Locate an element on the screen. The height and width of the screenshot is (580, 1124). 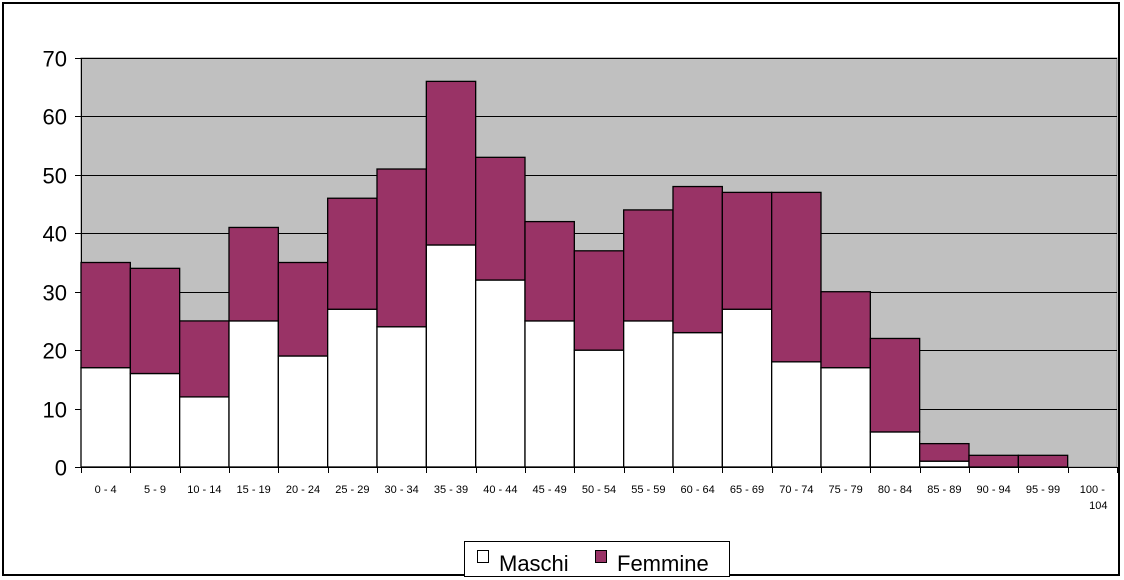
x-tick-label: 0 - 4 is located at coordinates (106, 490).